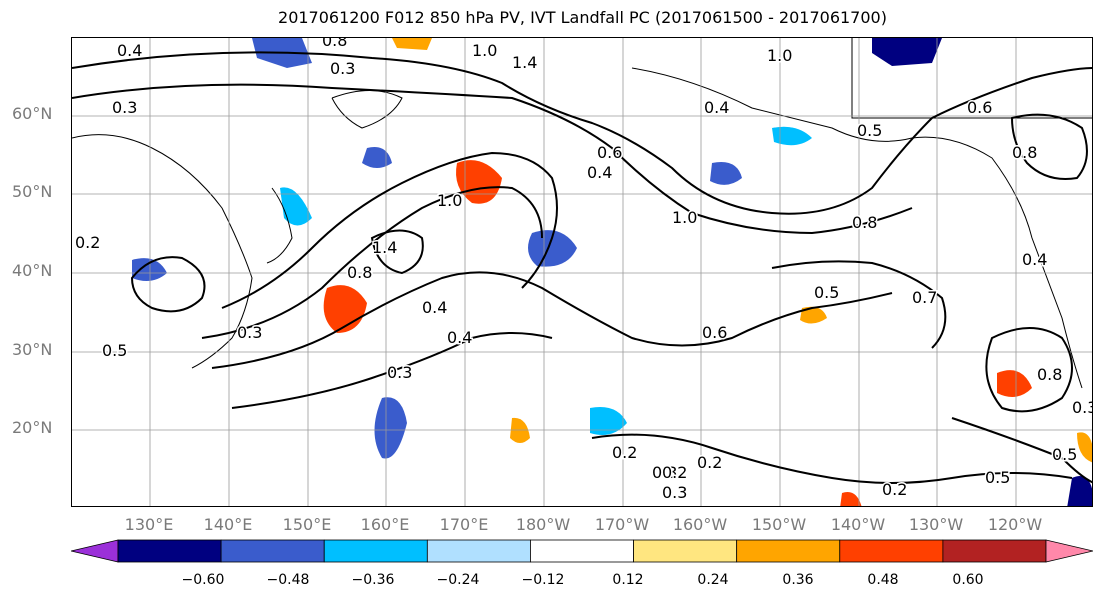  What do you see at coordinates (524, 62) in the screenshot?
I see `contour-label-4: 1.4` at bounding box center [524, 62].